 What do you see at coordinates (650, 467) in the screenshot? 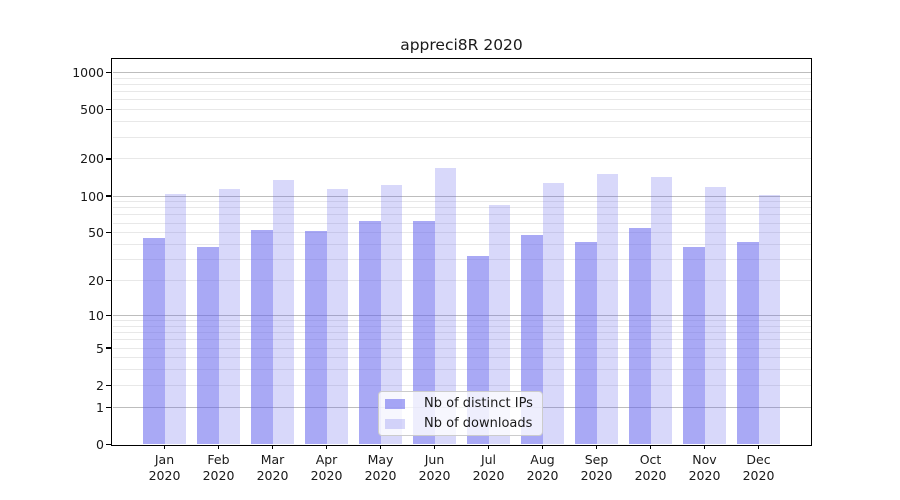
I see `x-tick-label-oct: Oct 2020` at bounding box center [650, 467].